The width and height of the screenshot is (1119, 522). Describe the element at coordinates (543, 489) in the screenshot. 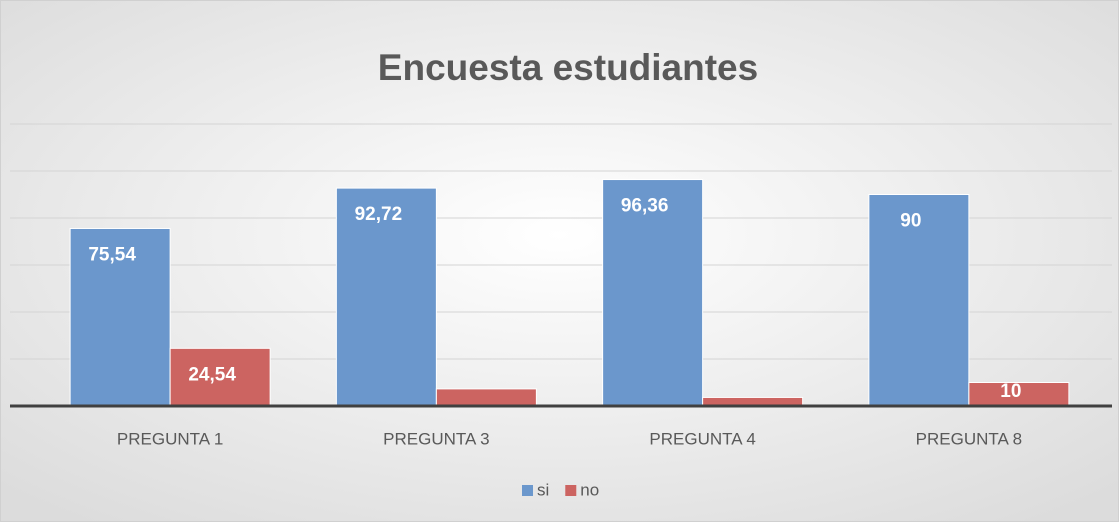

I see `legend-label: si` at that location.